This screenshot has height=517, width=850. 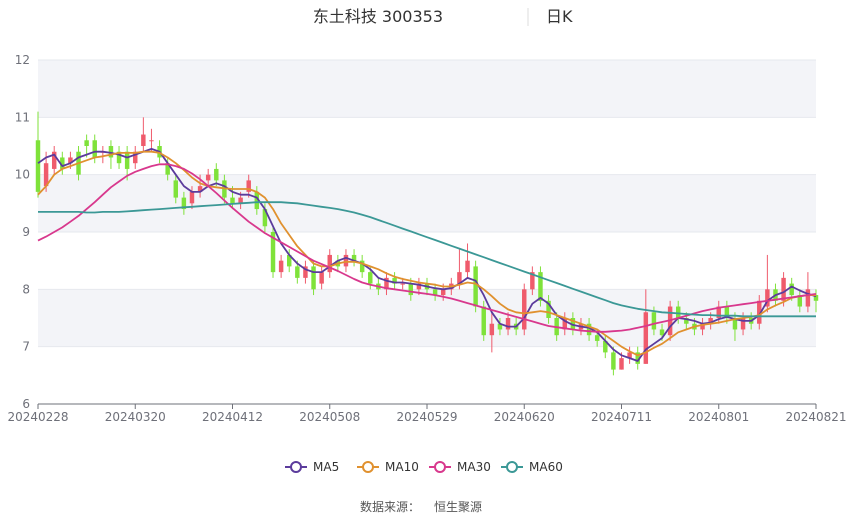 What do you see at coordinates (135, 417) in the screenshot?
I see `x-tick-label: 20240320` at bounding box center [135, 417].